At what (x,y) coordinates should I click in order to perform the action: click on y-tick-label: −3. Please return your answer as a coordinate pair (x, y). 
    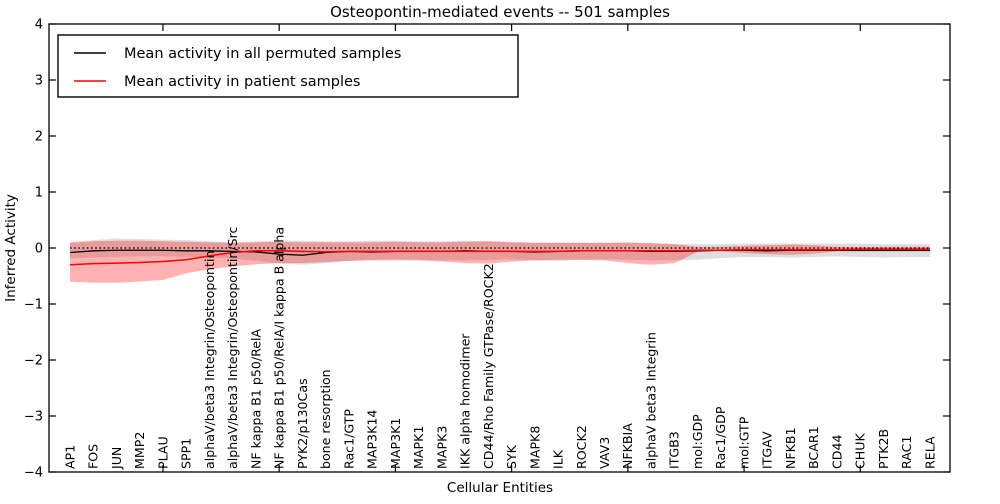
    Looking at the image, I should click on (33, 417).